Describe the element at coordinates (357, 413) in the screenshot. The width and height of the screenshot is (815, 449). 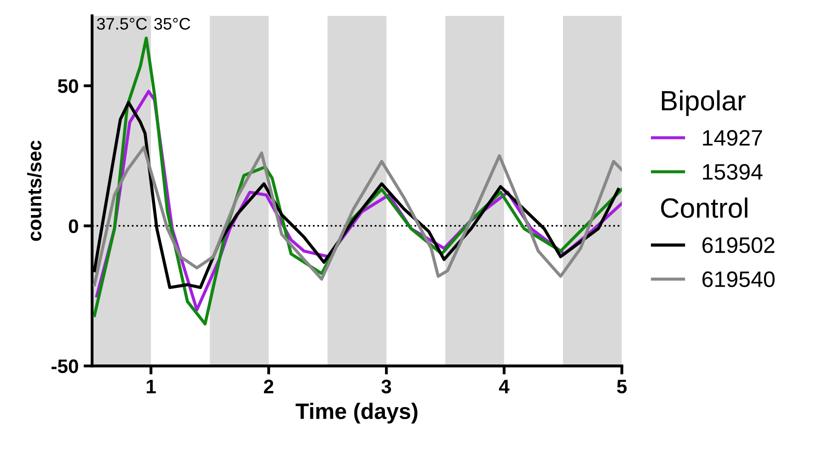
I see `x-axis-title: Time (days)` at that location.